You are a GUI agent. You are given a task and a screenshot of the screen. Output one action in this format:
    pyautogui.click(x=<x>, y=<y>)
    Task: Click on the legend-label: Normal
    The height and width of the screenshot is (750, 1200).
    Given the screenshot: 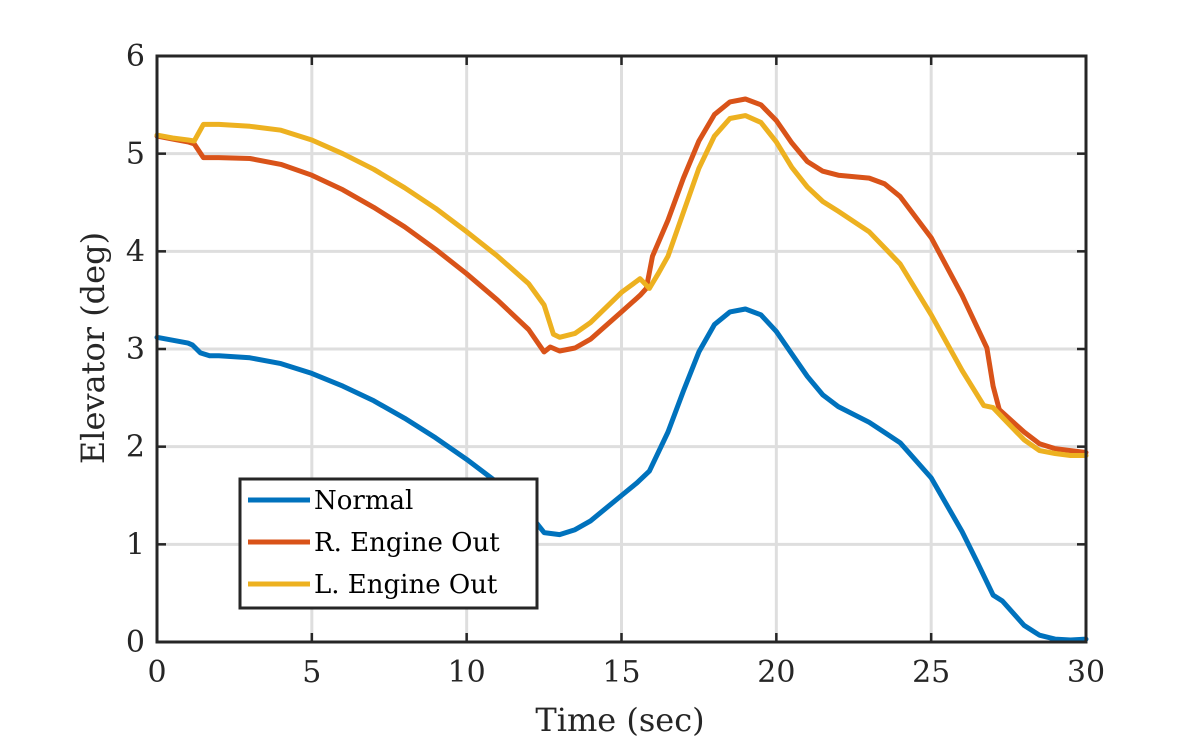 What is the action you would take?
    pyautogui.click(x=363, y=501)
    